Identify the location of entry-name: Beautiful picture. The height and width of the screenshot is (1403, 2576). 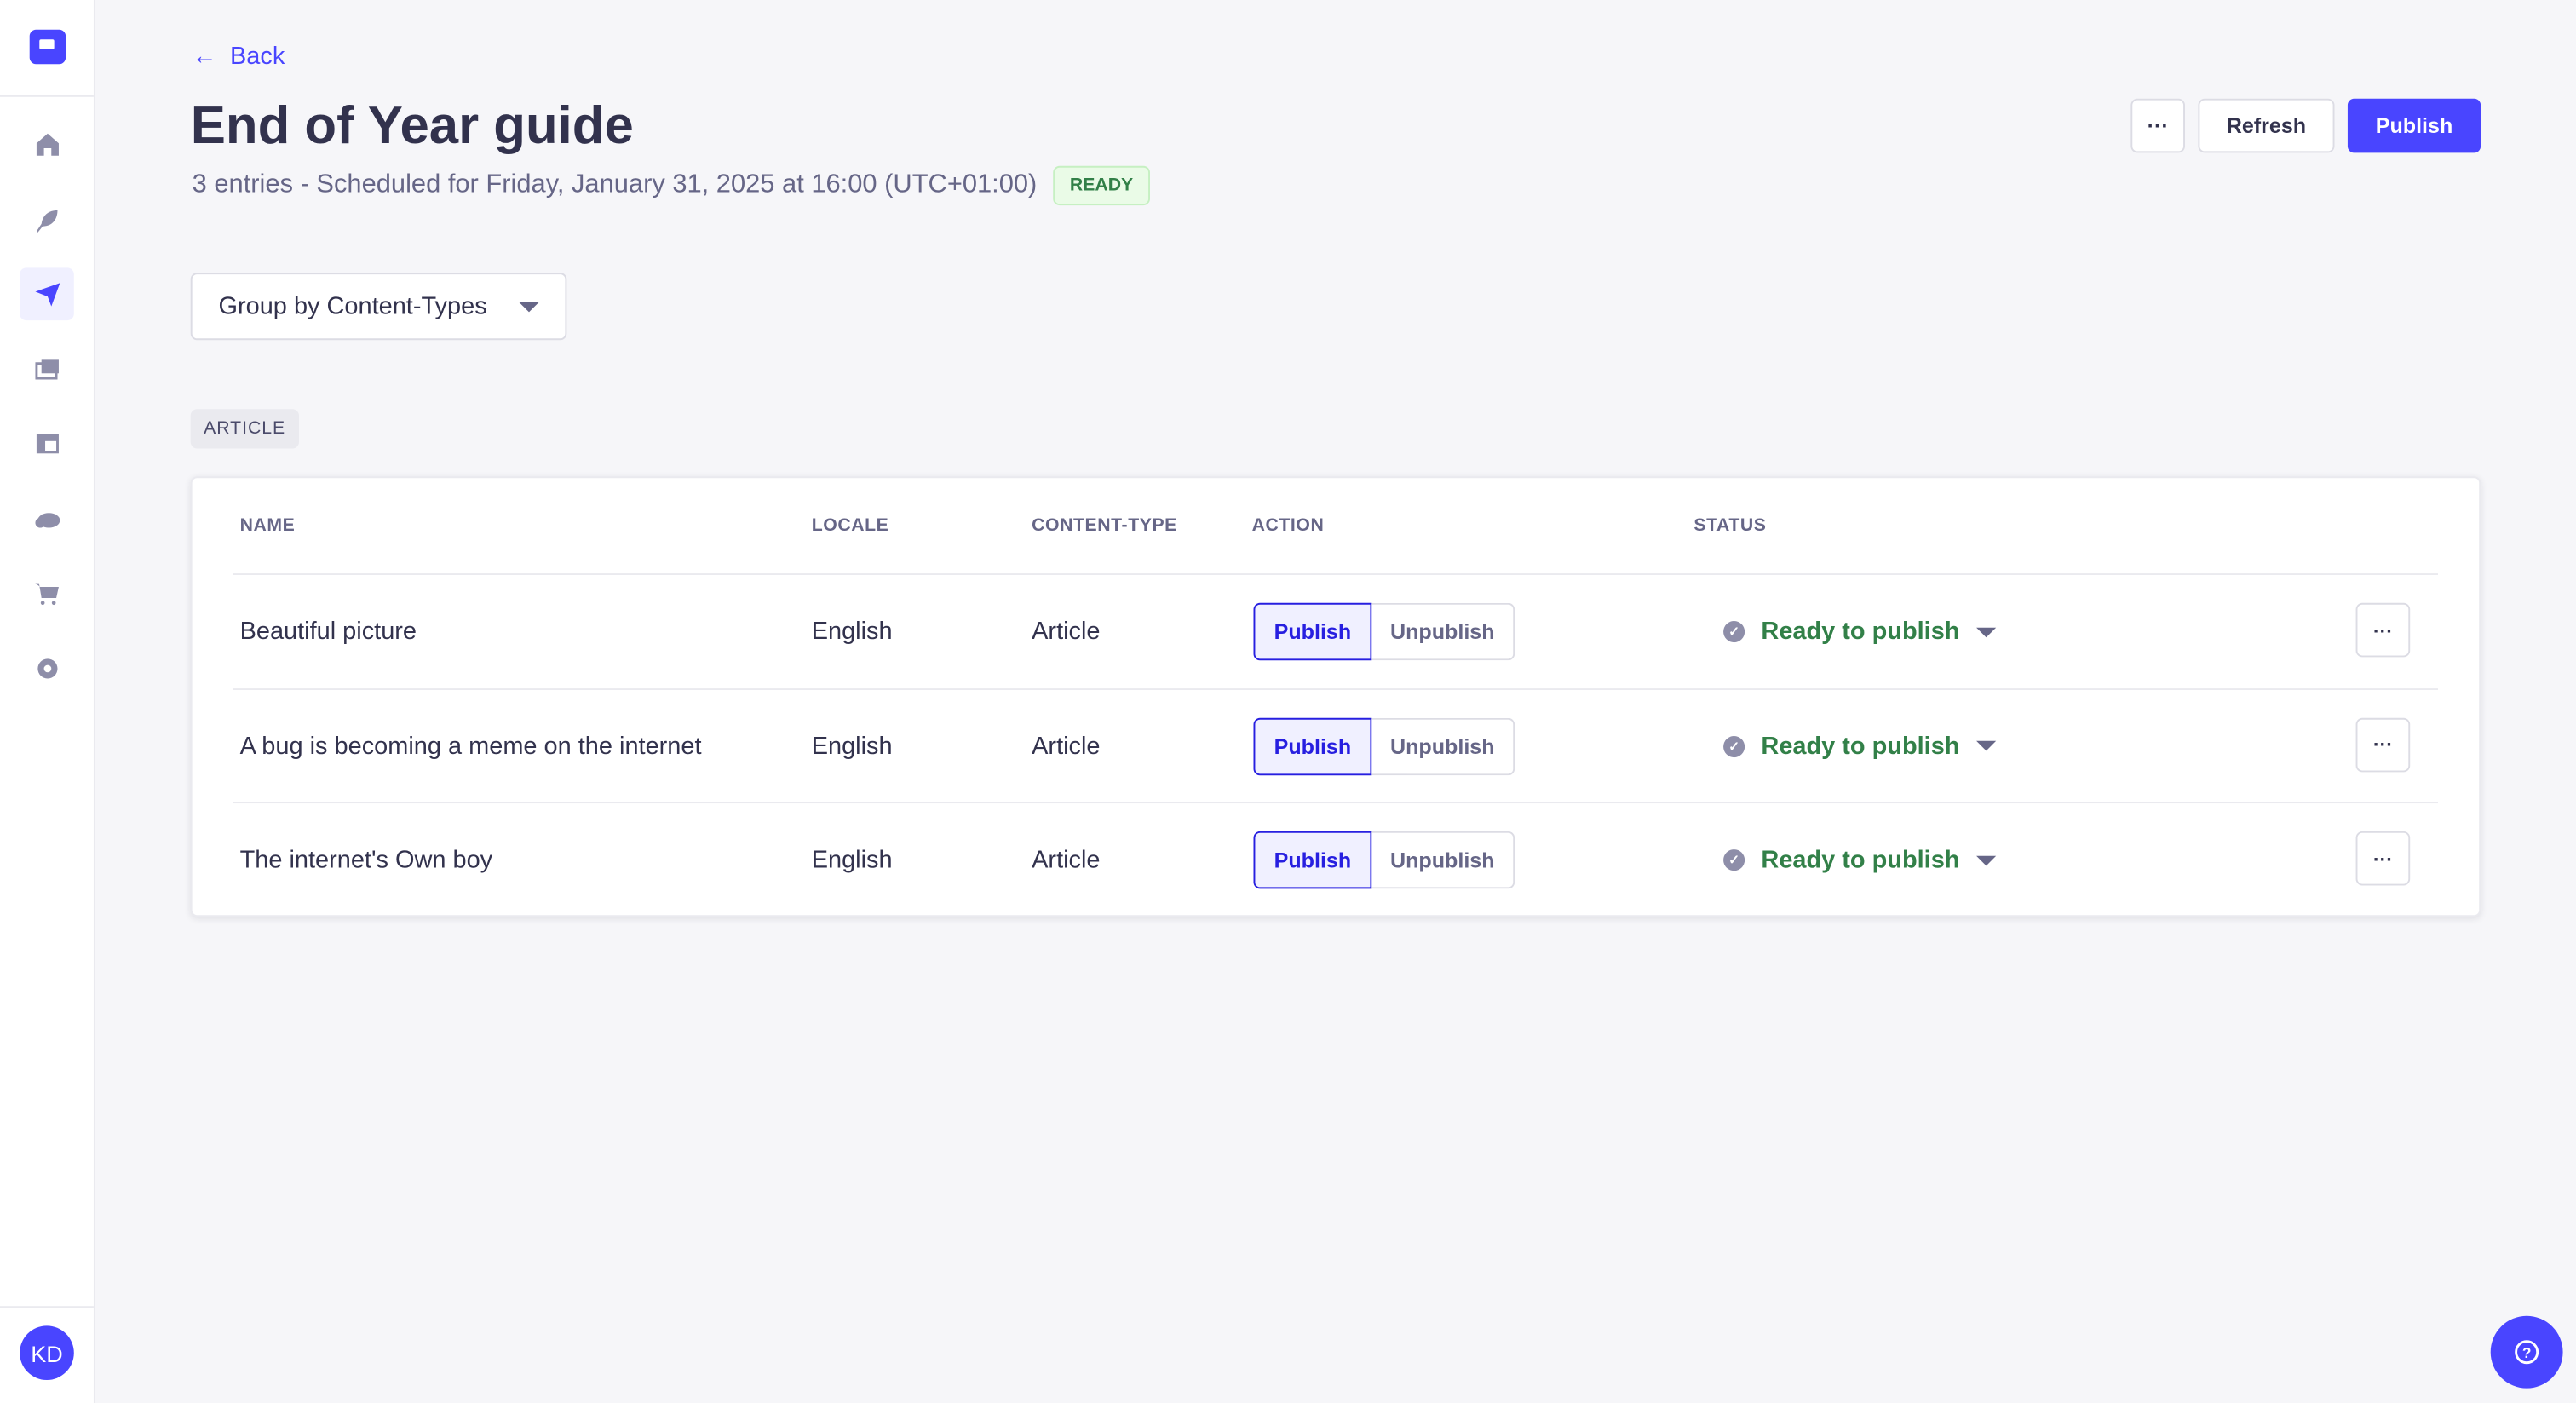
(328, 632).